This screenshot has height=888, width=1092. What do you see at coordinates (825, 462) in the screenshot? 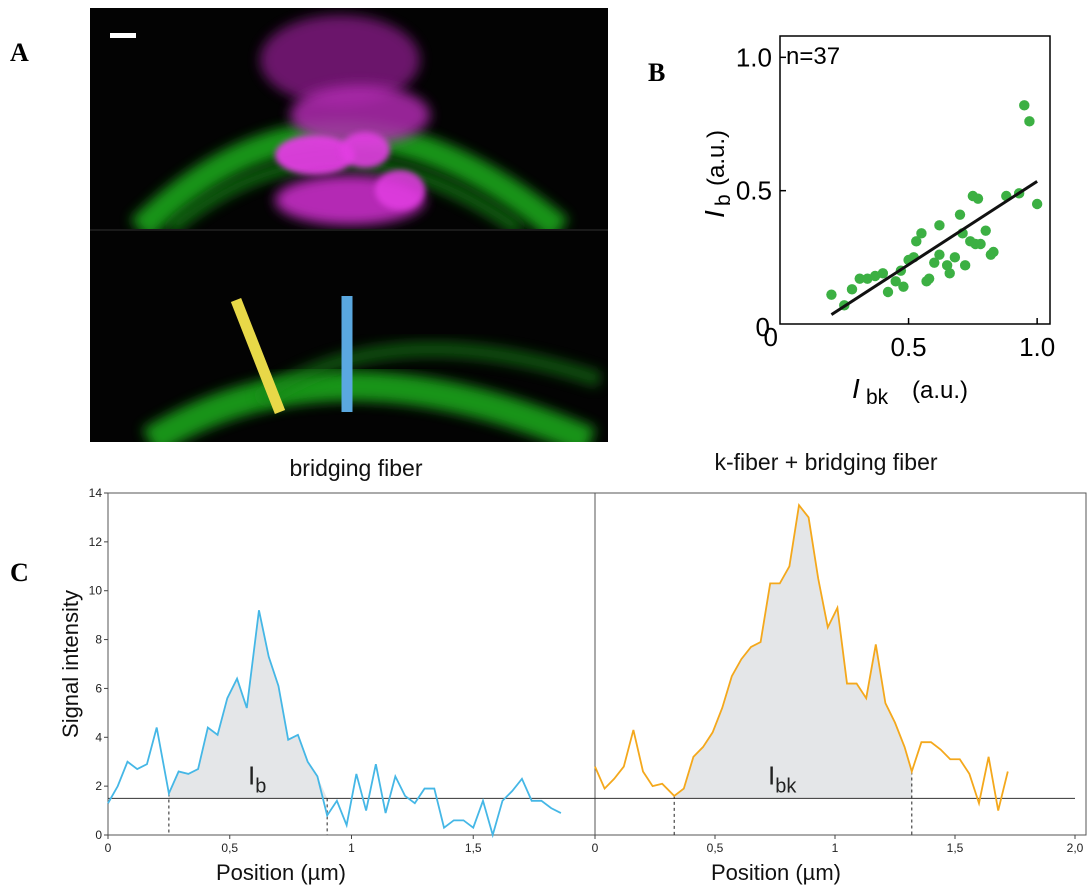
I see `profile-right-title: k-fiber + bridging fiber` at bounding box center [825, 462].